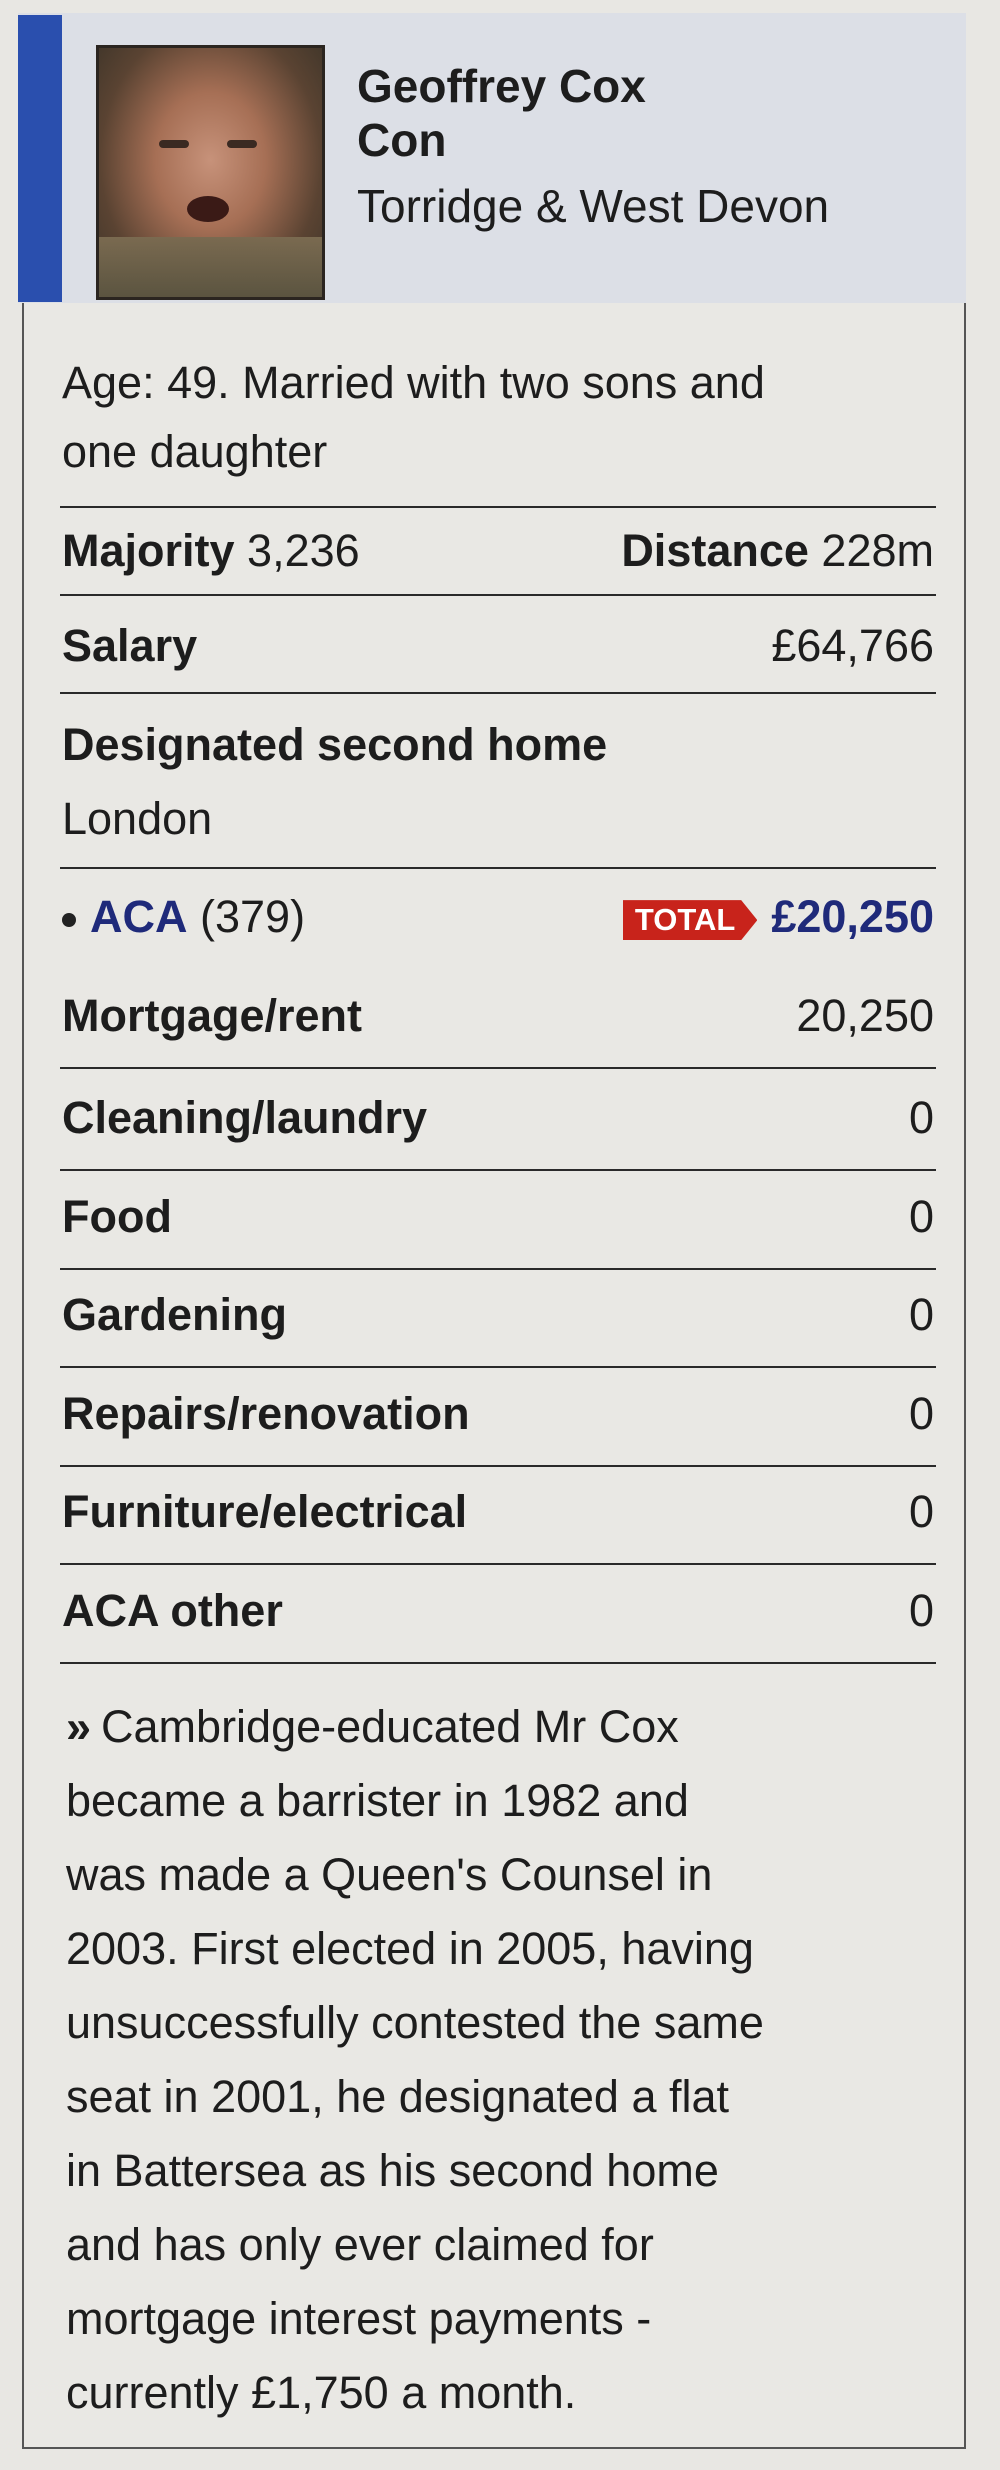 The image size is (1000, 2470). What do you see at coordinates (359, 2318) in the screenshot?
I see `summary-line: mortgage interest payments -` at bounding box center [359, 2318].